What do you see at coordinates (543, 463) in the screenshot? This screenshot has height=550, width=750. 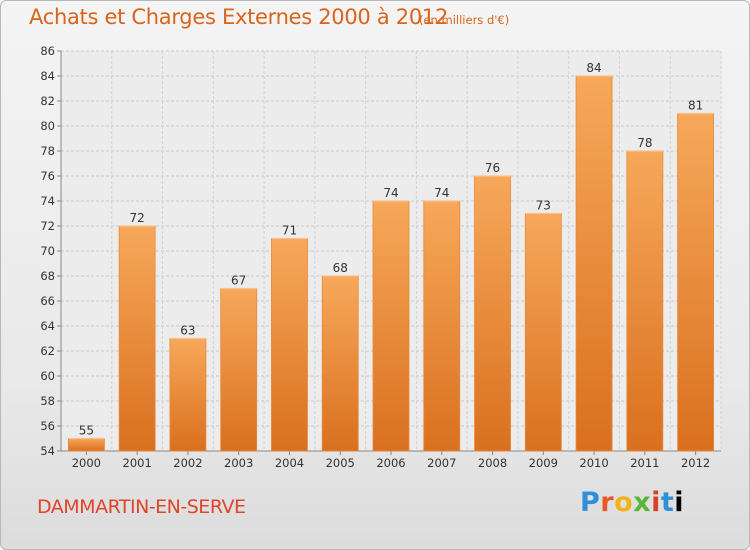 I see `x-tick-label: 2009` at bounding box center [543, 463].